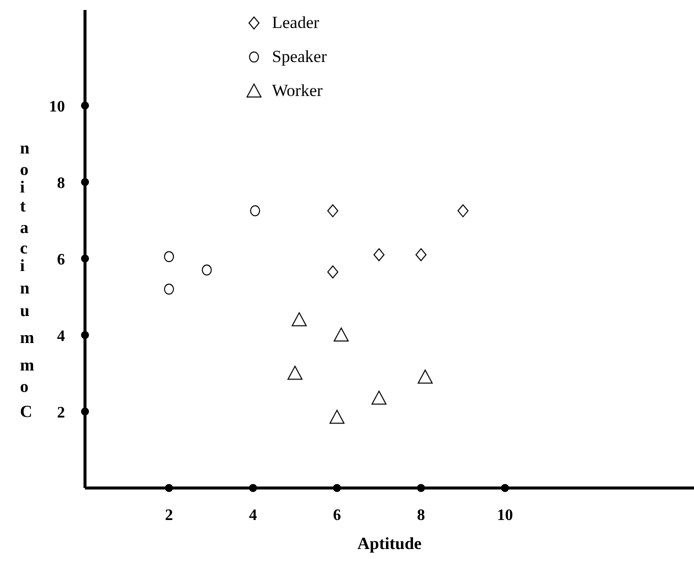  What do you see at coordinates (61, 260) in the screenshot?
I see `y-tick-label: 6` at bounding box center [61, 260].